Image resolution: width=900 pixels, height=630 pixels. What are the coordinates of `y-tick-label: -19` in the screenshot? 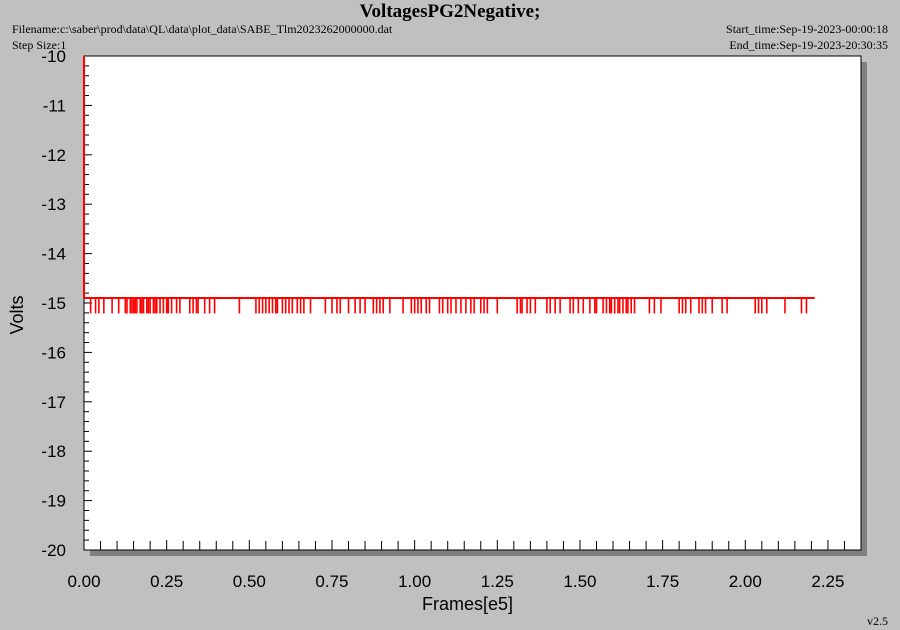 It's located at (53, 501).